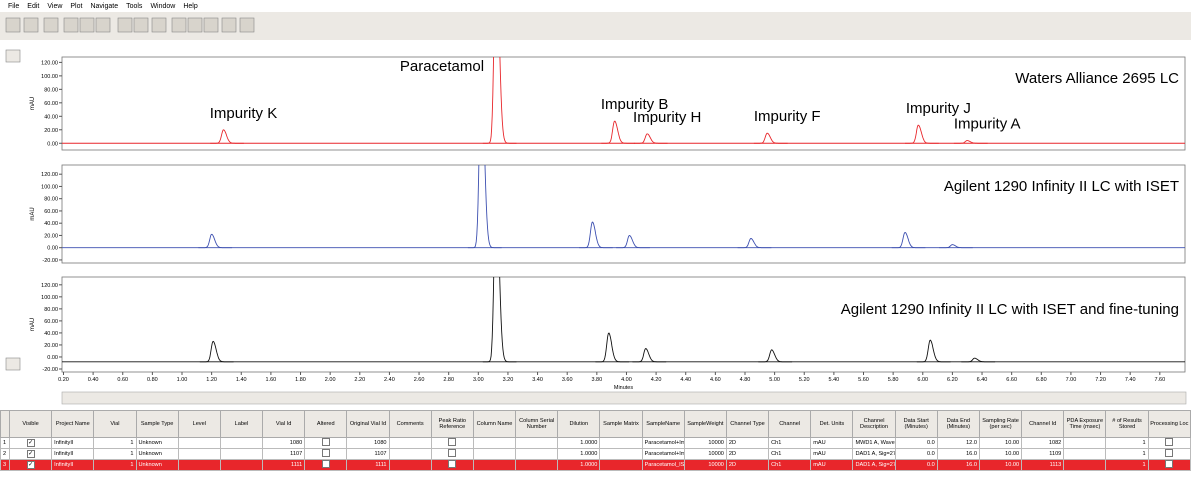  What do you see at coordinates (705, 424) in the screenshot?
I see `column-header: SampleWeight` at bounding box center [705, 424].